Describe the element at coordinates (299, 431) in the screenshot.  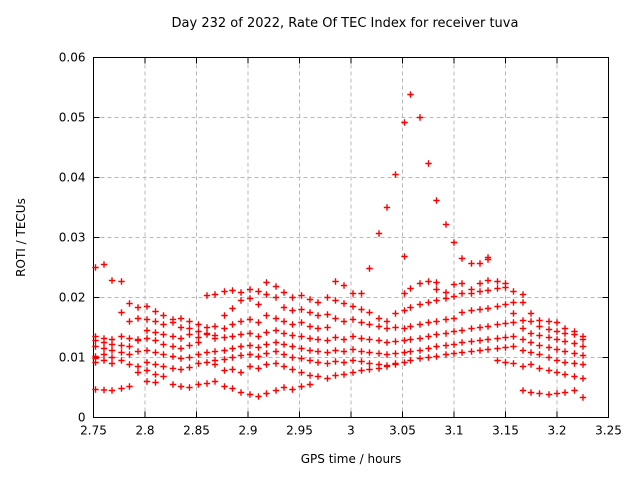
I see `x-tick-label: 2.95` at that location.